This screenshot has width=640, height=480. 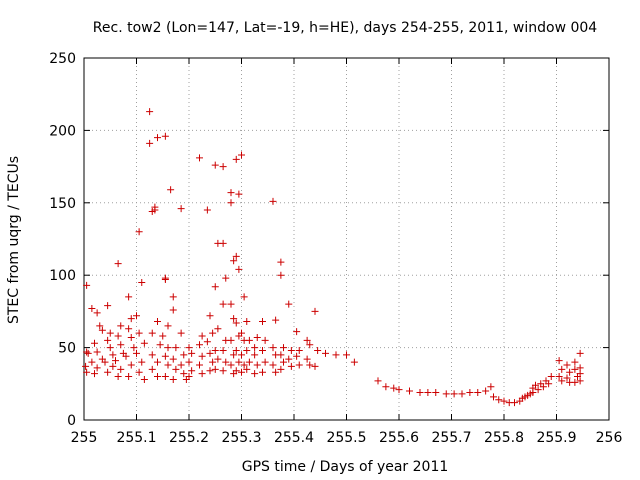 I want to click on x-tick-label: 255.4, so click(x=294, y=438).